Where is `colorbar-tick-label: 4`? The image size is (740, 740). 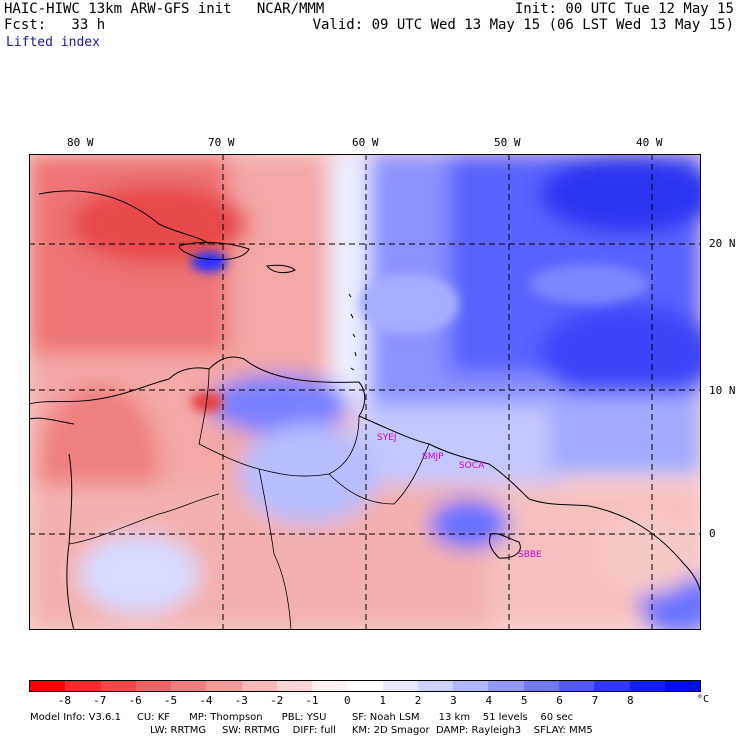 colorbar-tick-label: 4 is located at coordinates (489, 700).